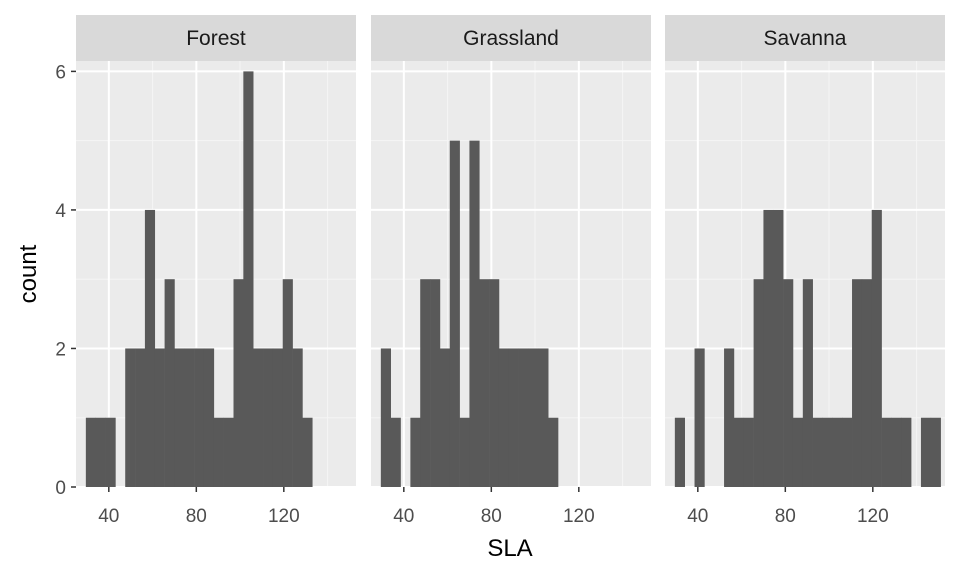  What do you see at coordinates (60, 211) in the screenshot?
I see `y-tick-label: 4` at bounding box center [60, 211].